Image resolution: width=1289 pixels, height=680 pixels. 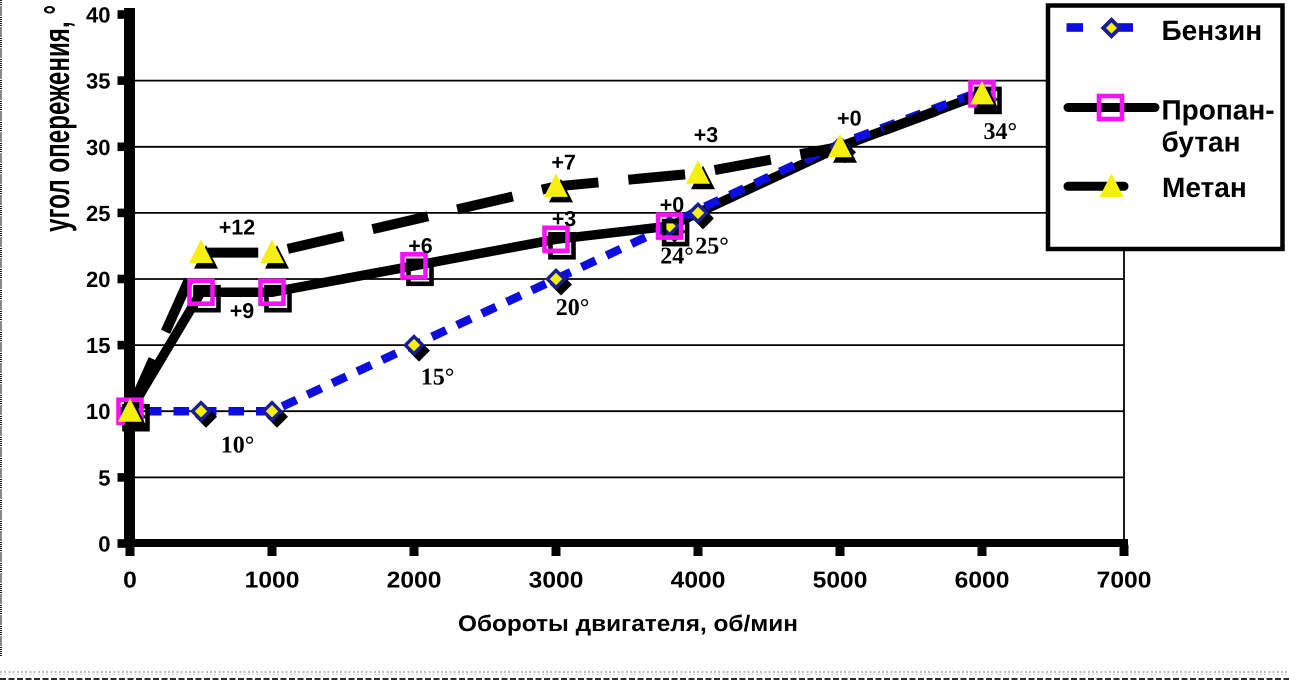 What do you see at coordinates (242, 311) in the screenshot?
I see `svg-text: +9` at bounding box center [242, 311].